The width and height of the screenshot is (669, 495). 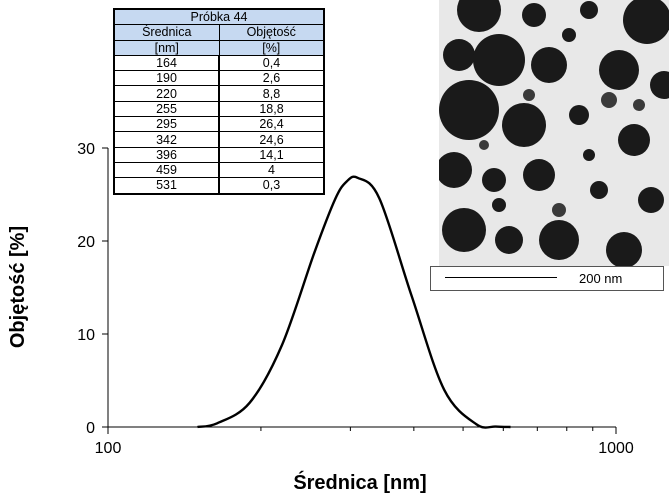 What do you see at coordinates (166, 47) in the screenshot?
I see `table-unit-diameter: [nm]` at bounding box center [166, 47].